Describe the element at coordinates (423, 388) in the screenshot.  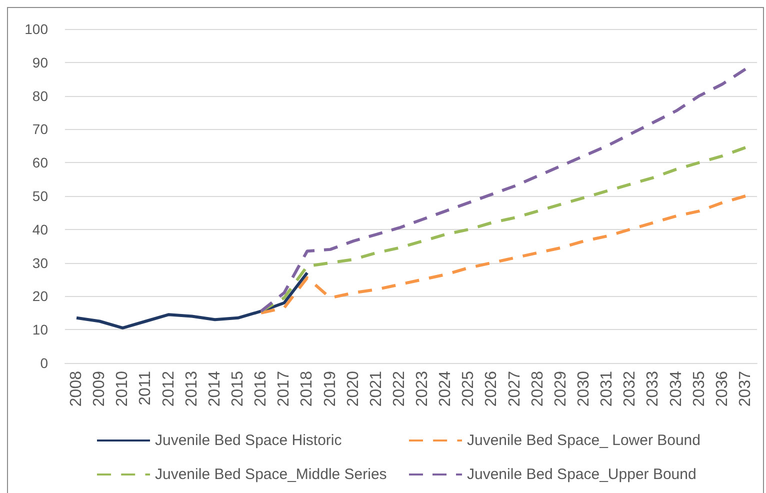
I see `x-tick-label: 2023` at that location.